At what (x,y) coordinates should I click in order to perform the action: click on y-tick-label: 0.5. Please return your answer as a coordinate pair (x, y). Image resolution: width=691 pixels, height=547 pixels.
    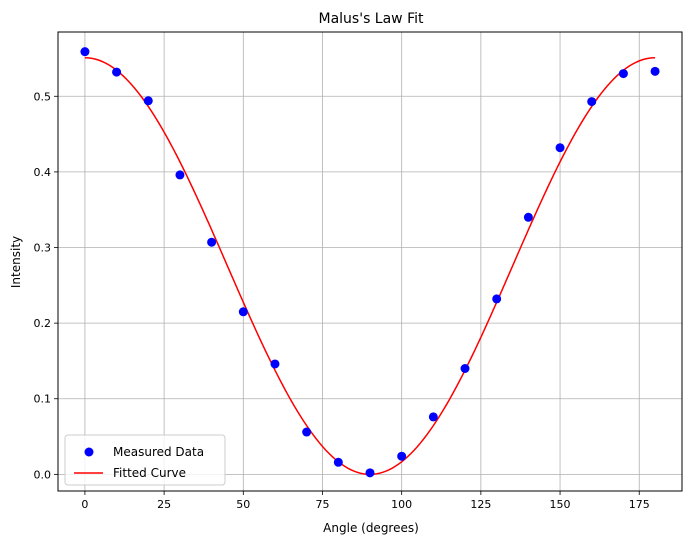
    Looking at the image, I should click on (43, 96).